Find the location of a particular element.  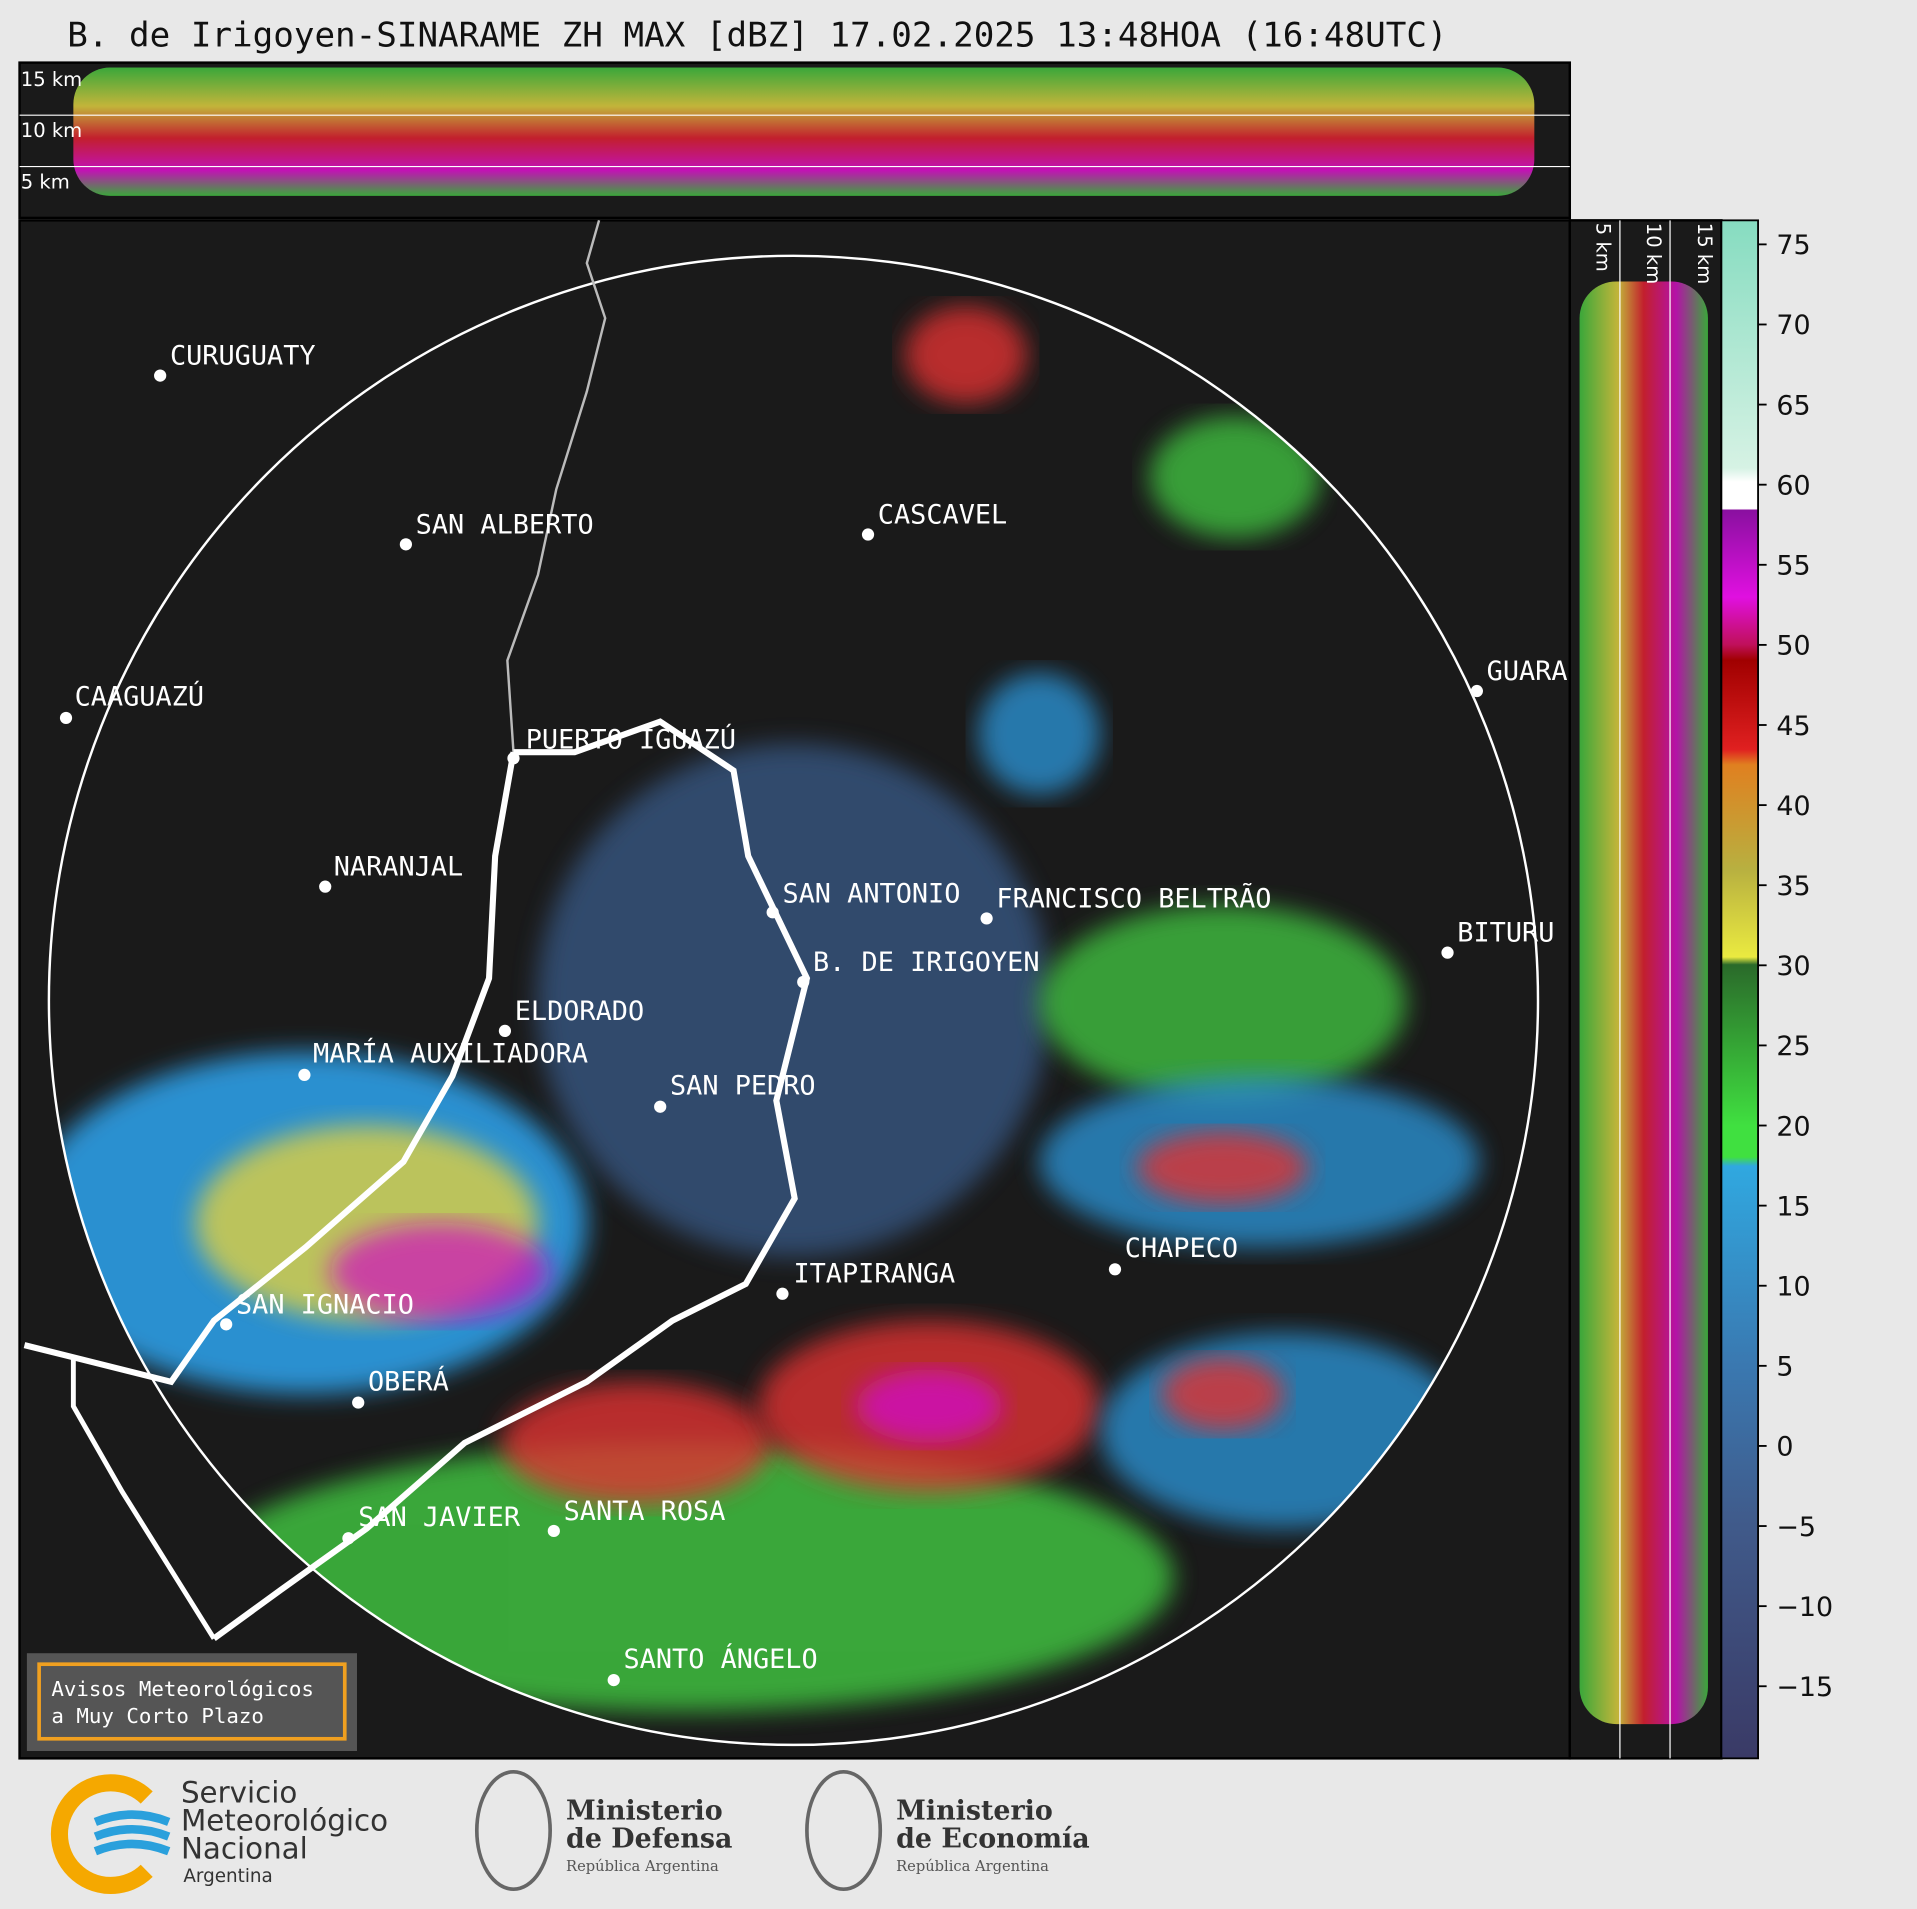

logo-text: Servicio is located at coordinates (239, 1792).